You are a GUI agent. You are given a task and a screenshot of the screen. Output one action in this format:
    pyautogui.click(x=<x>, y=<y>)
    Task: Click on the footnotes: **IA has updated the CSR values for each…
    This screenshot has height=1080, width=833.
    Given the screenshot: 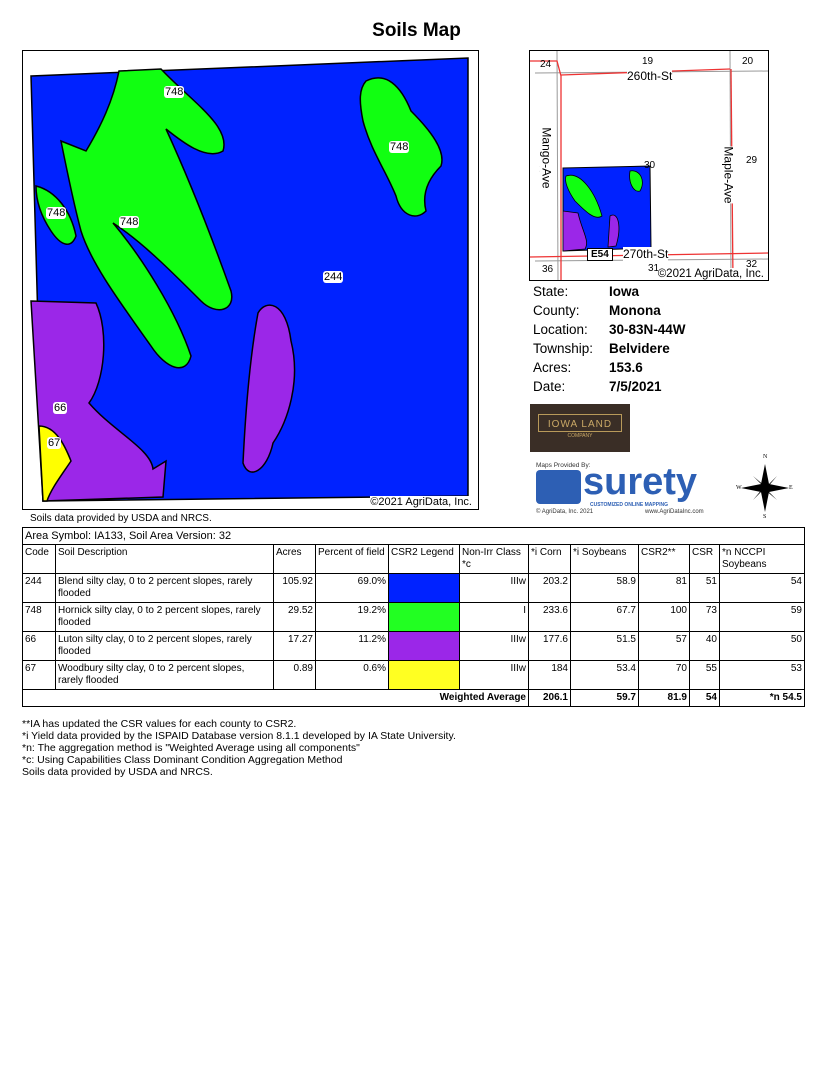 What is the action you would take?
    pyautogui.click(x=239, y=748)
    